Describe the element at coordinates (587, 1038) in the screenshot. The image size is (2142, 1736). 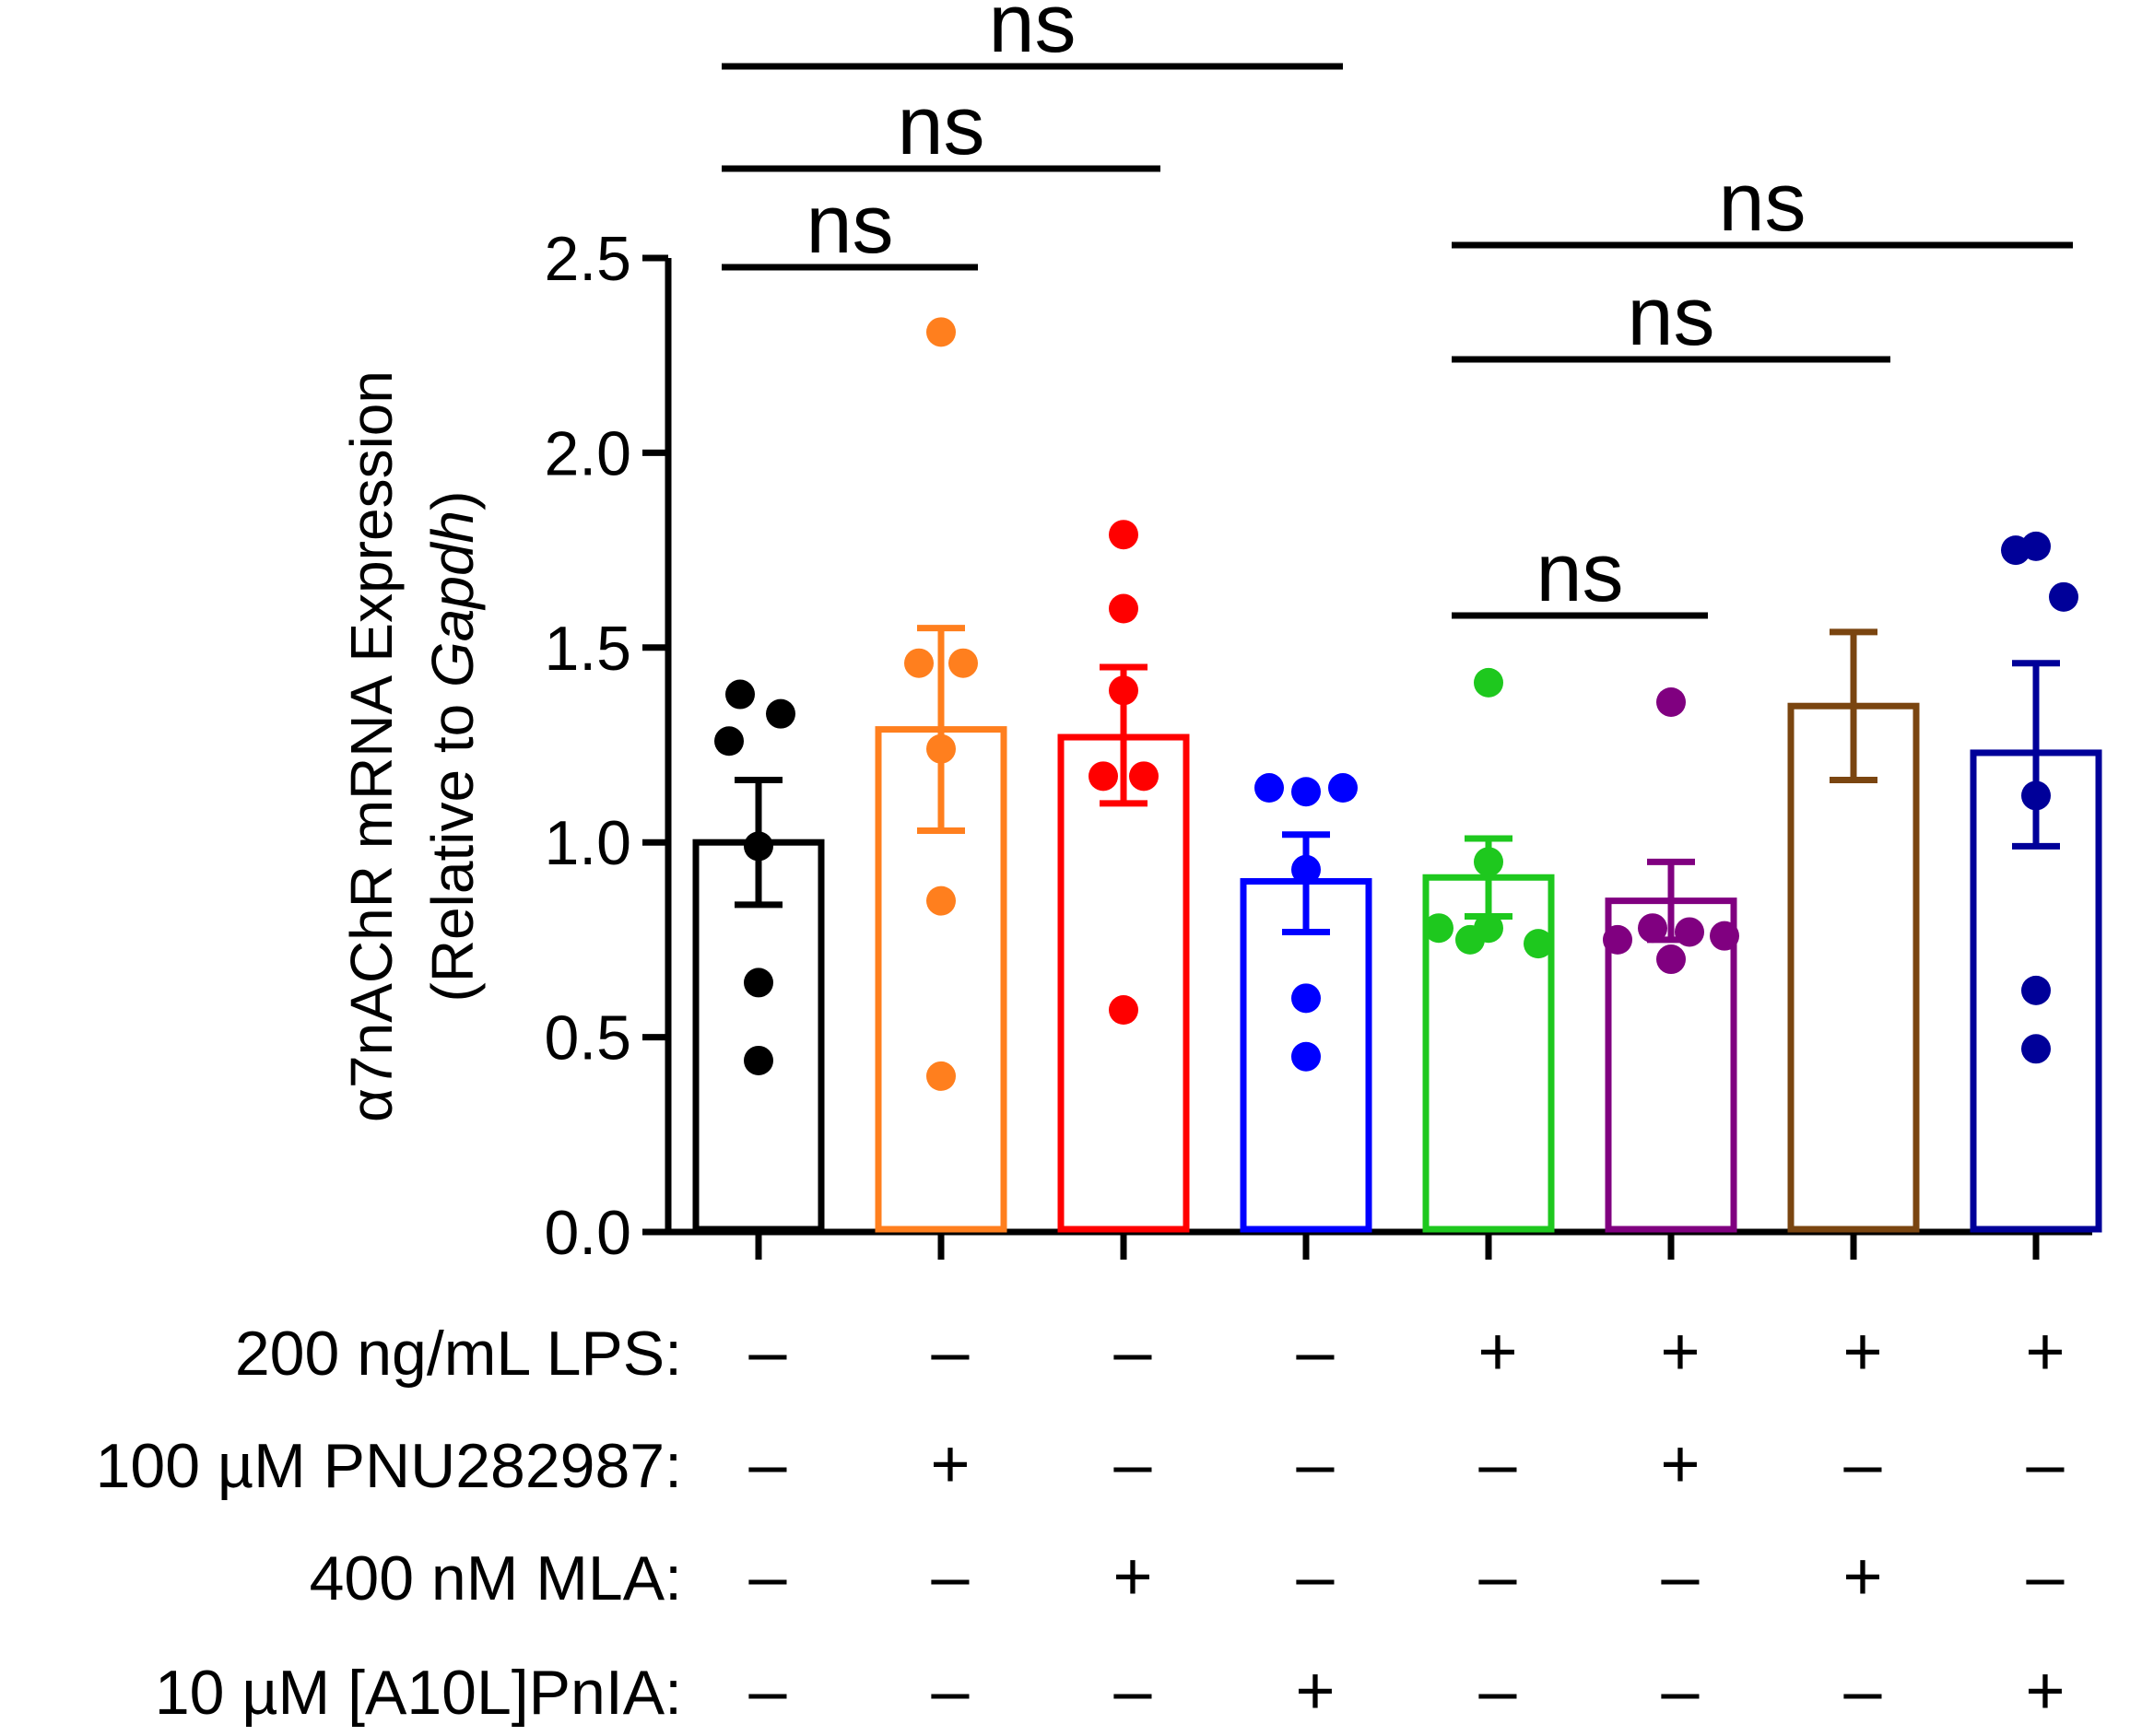
I see `y-tick-label: 0.5` at that location.